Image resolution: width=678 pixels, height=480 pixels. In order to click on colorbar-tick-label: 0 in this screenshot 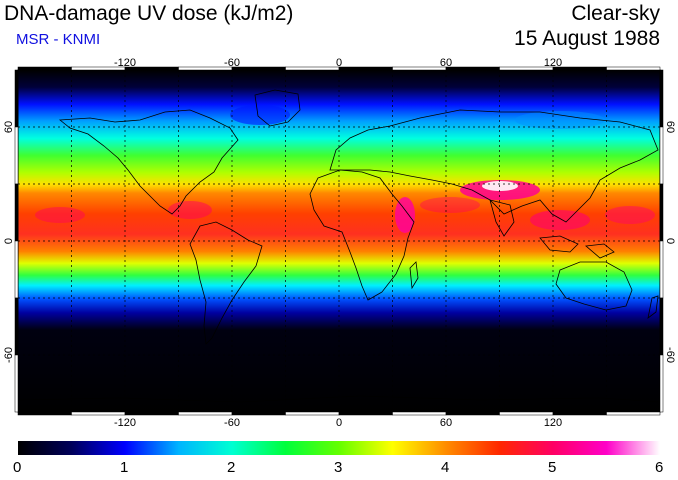, I will do `click(17, 467)`.